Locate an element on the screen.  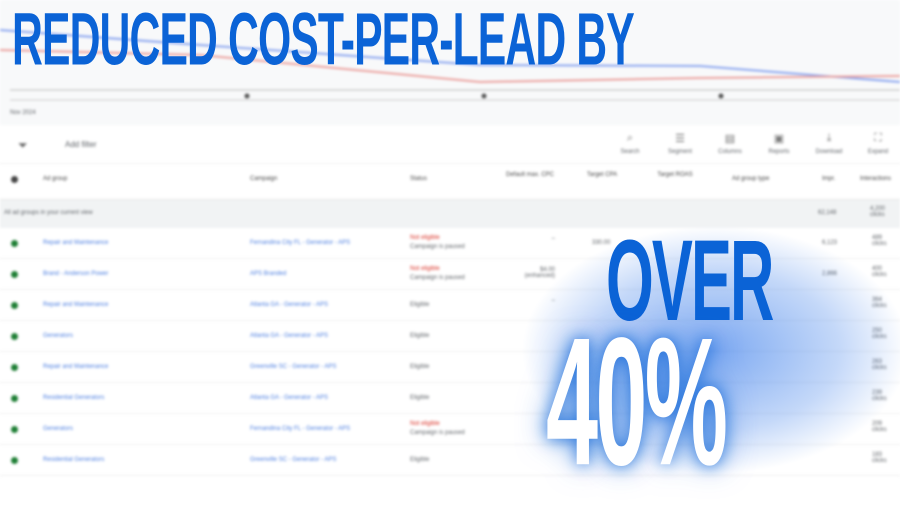
chart-lines is located at coordinates (450, 65).